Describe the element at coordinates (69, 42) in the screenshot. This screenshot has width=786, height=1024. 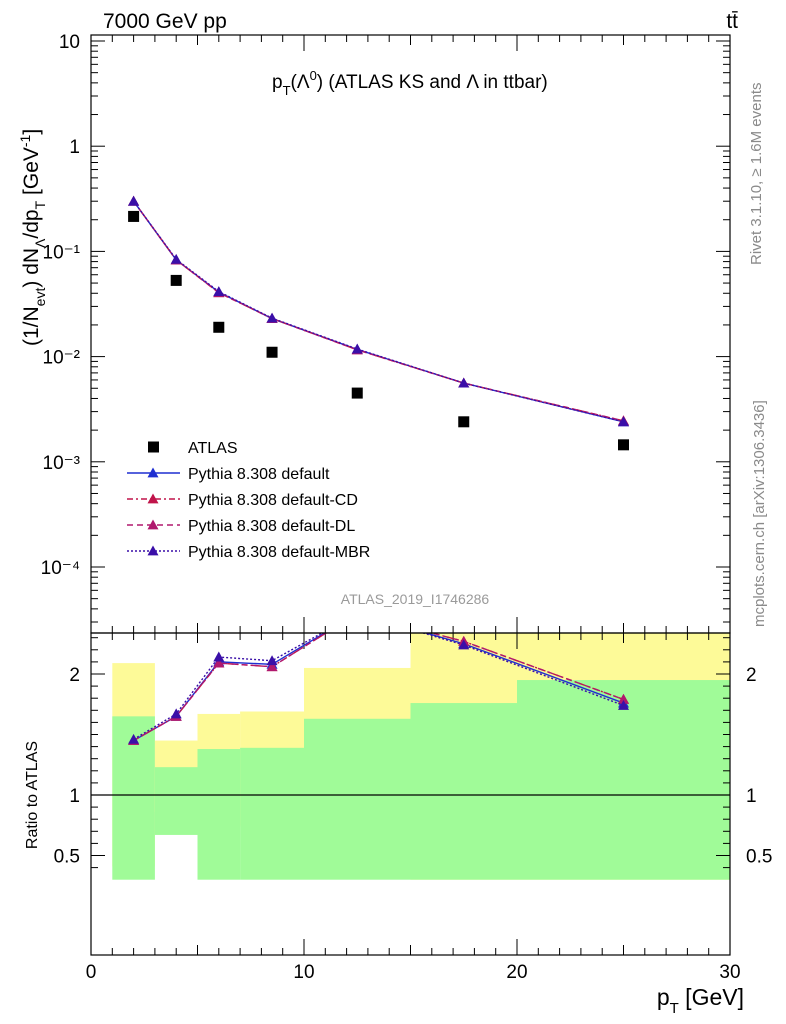
I see `y-tick-label: 10` at that location.